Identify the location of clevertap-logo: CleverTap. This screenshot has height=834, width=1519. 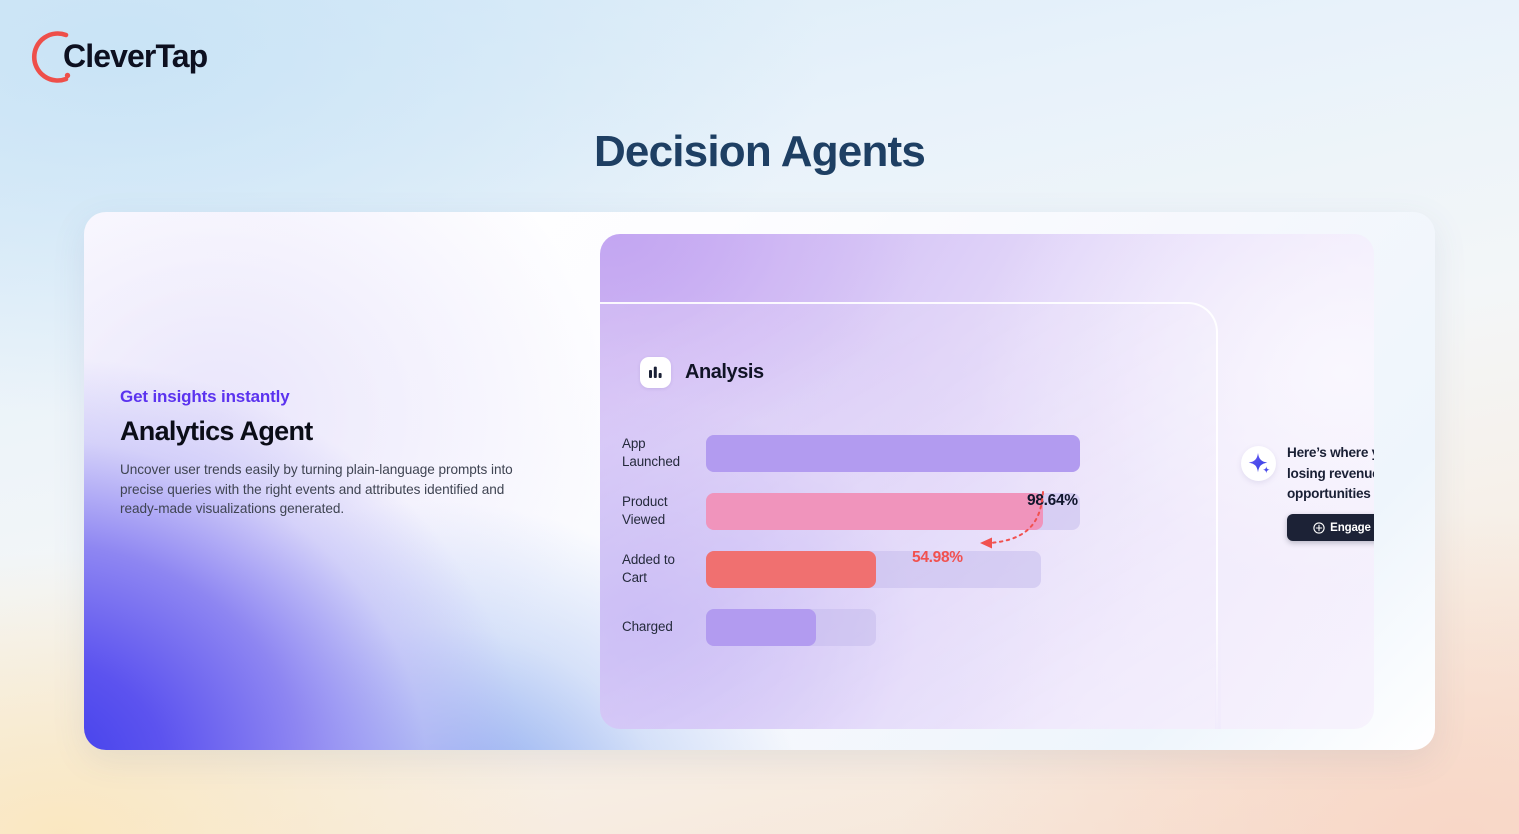
(131, 57).